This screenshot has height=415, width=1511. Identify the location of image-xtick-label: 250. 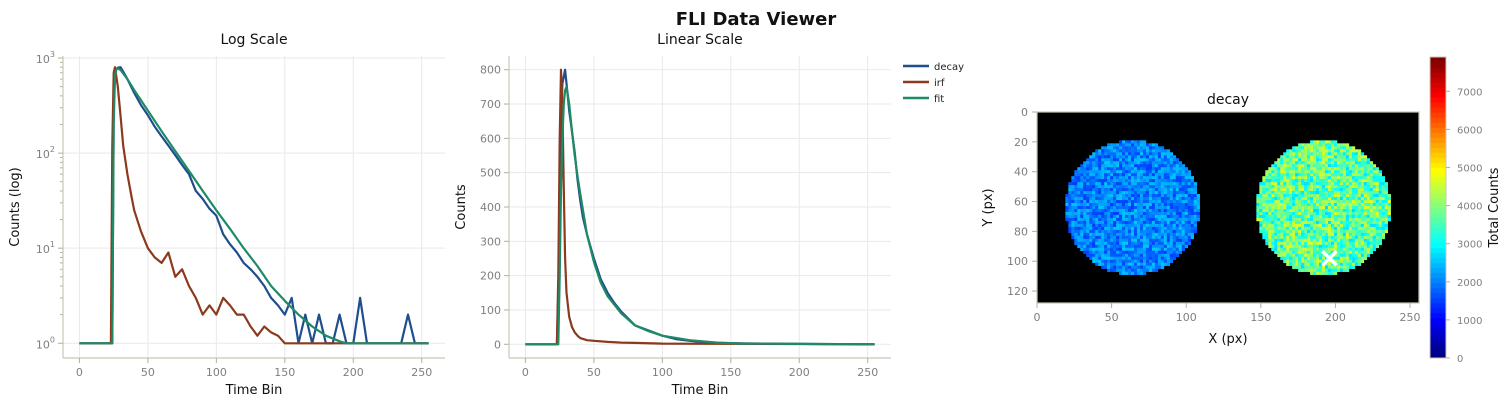
(1410, 317).